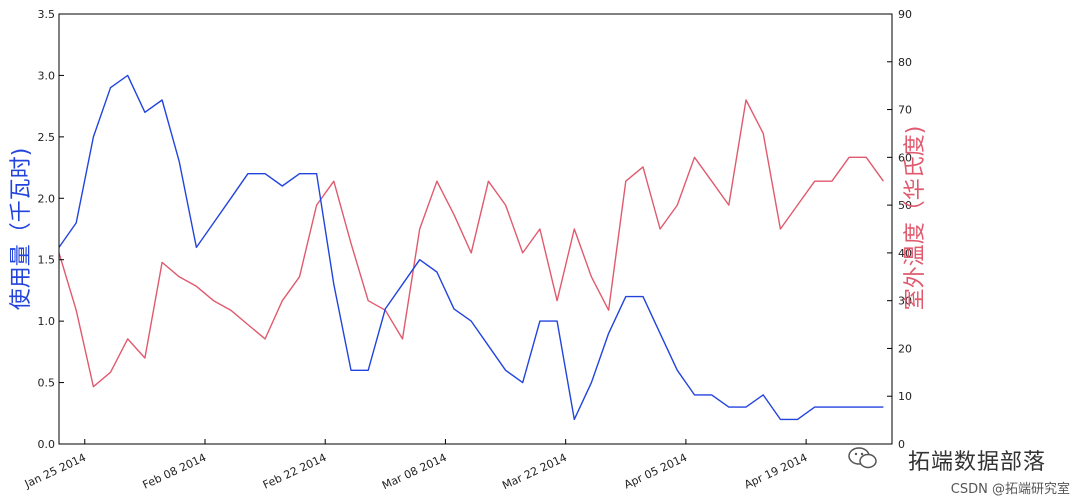  What do you see at coordinates (1010, 489) in the screenshot?
I see `watermark-credit: CSDN @拓端研究室` at bounding box center [1010, 489].